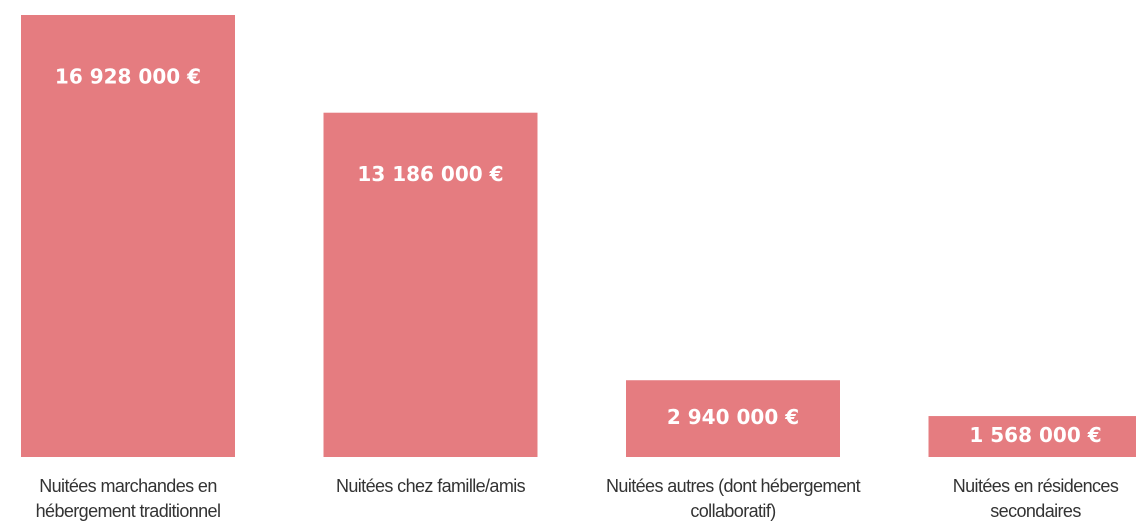 The height and width of the screenshot is (527, 1136). Describe the element at coordinates (430, 174) in the screenshot. I see `value-label: 13 186 000 €` at that location.